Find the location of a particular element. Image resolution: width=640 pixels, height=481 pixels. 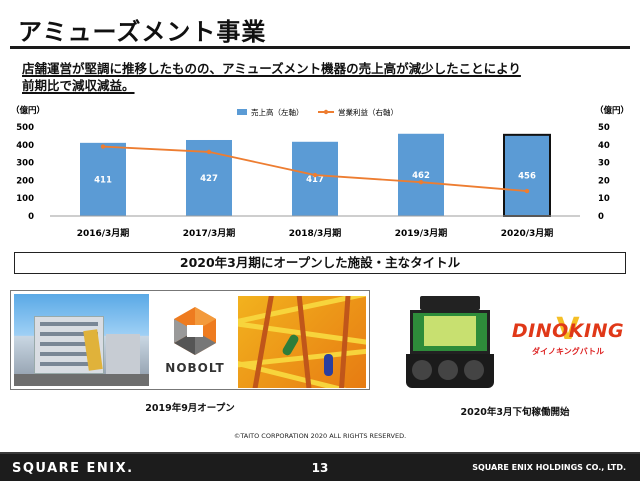

climbing-attraction-photo is located at coordinates (302, 342).